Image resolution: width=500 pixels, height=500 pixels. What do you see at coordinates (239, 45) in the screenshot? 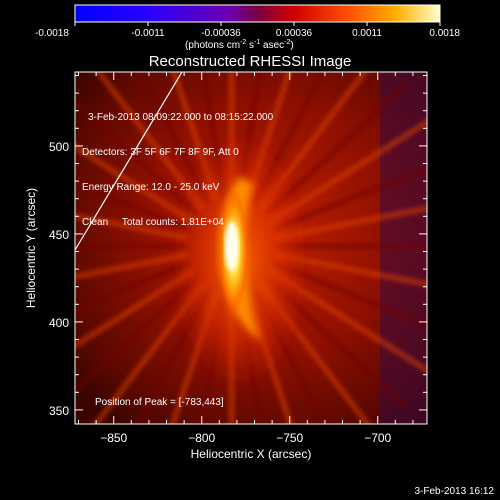
I see `colorbar-units: (photons cm-2 s-1 asec-2)` at bounding box center [239, 45].